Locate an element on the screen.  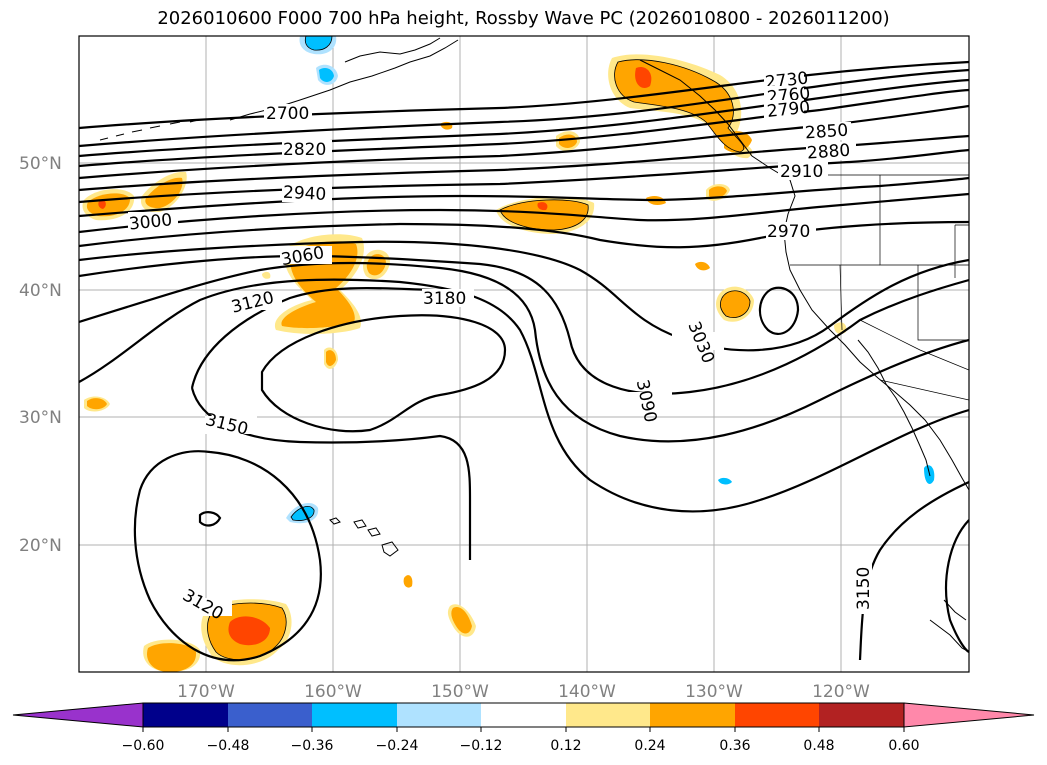
colorbar-tick-label: 0.36 is located at coordinates (734, 746).